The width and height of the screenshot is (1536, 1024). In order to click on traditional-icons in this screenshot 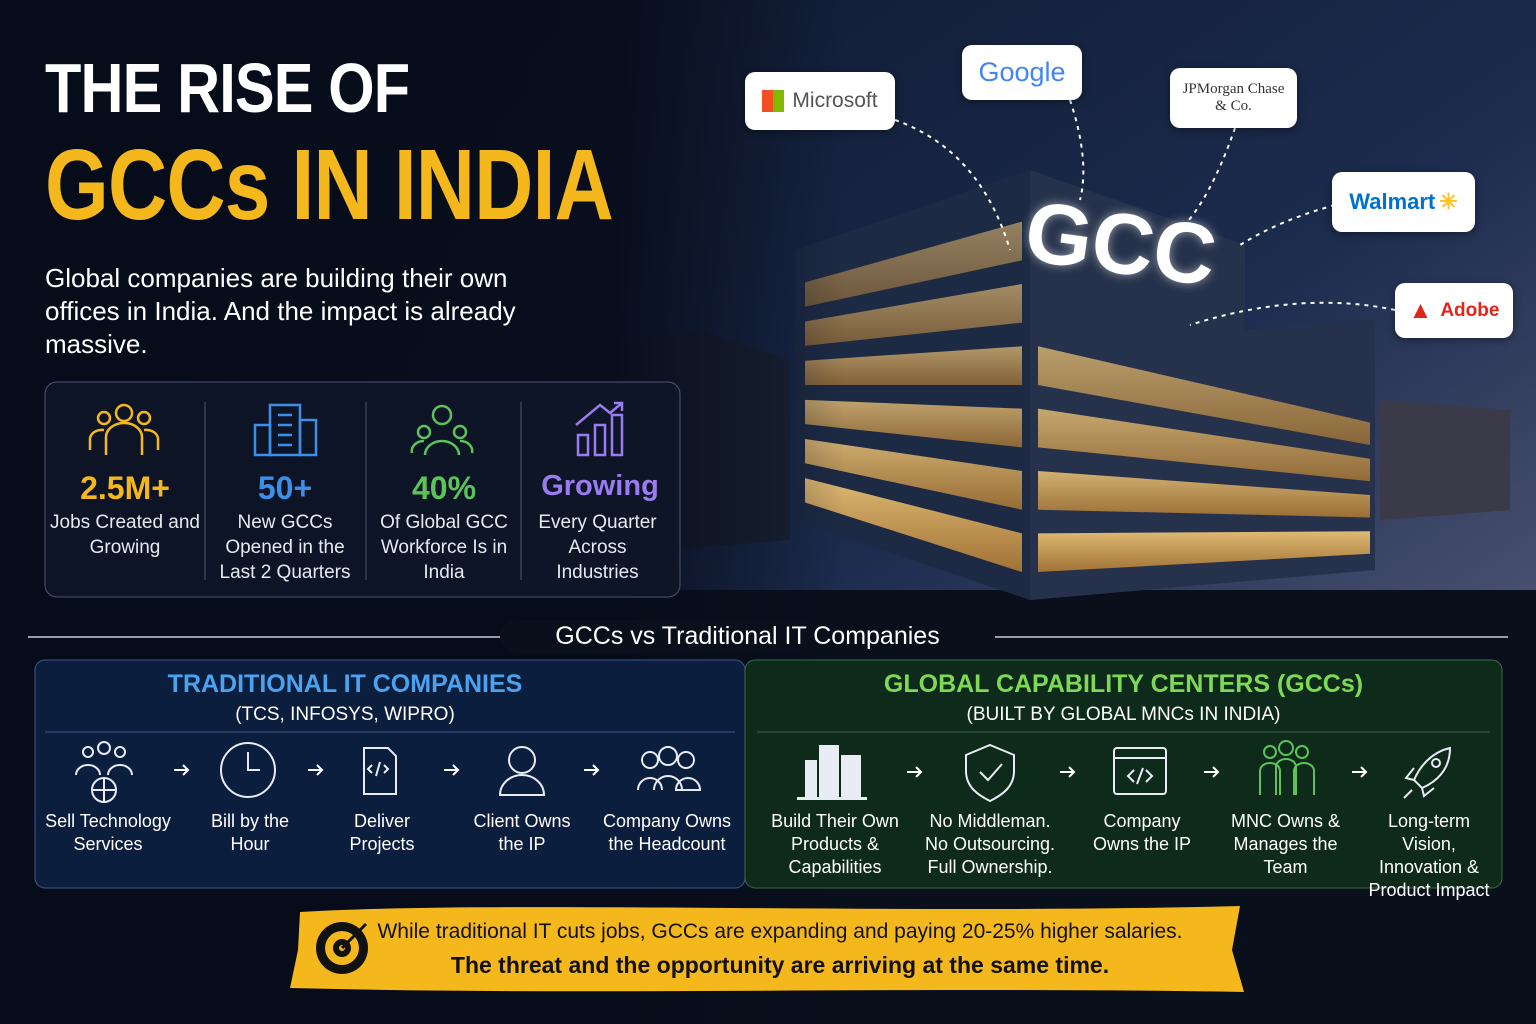, I will do `click(388, 772)`.